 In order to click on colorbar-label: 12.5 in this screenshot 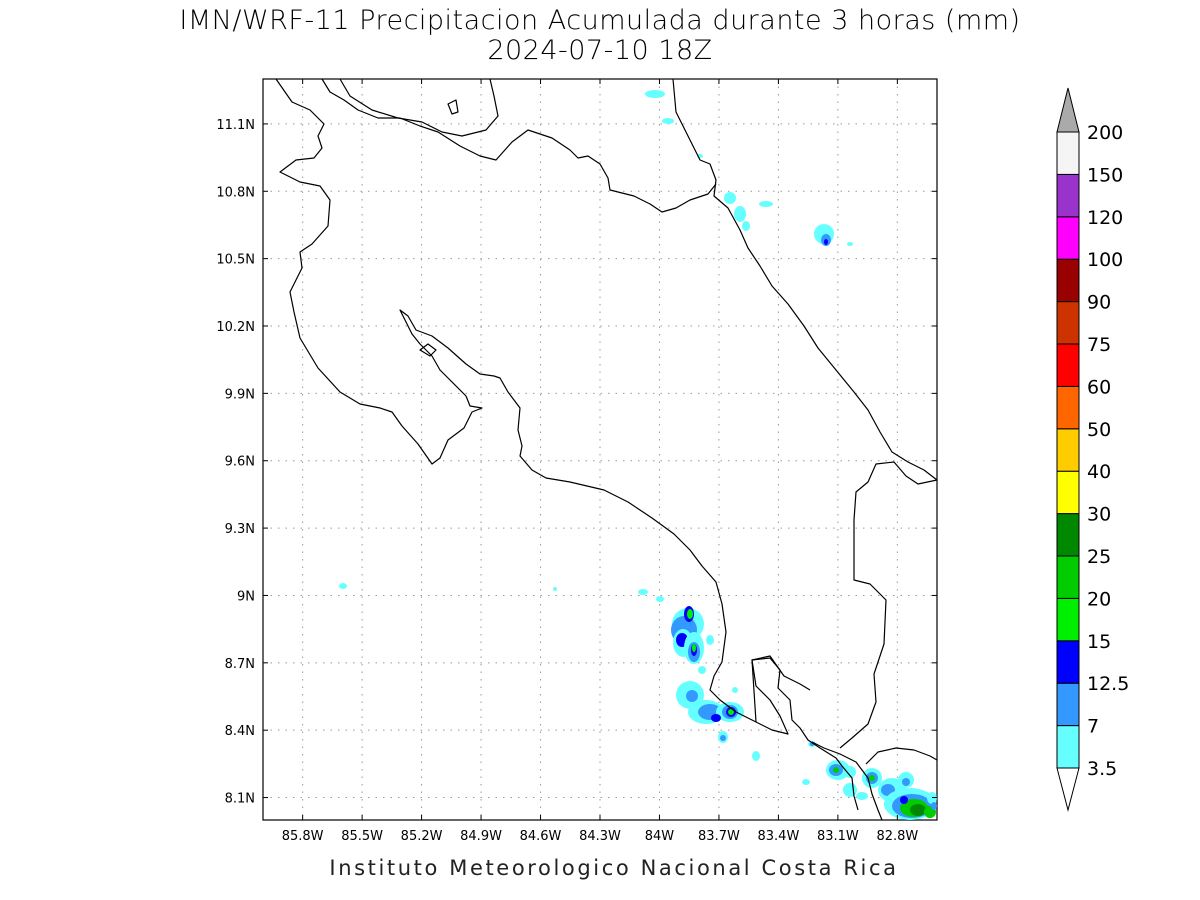, I will do `click(1108, 684)`.